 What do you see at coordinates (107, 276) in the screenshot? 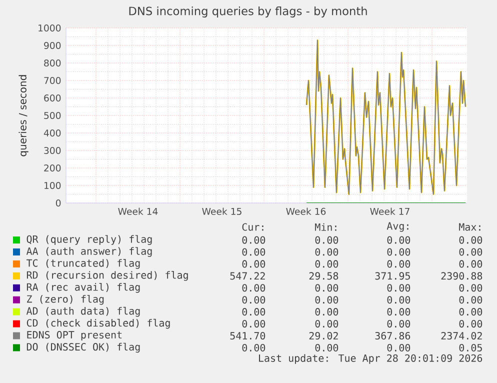
I see `legend-label: RD (recursion desired) flag` at bounding box center [107, 276].